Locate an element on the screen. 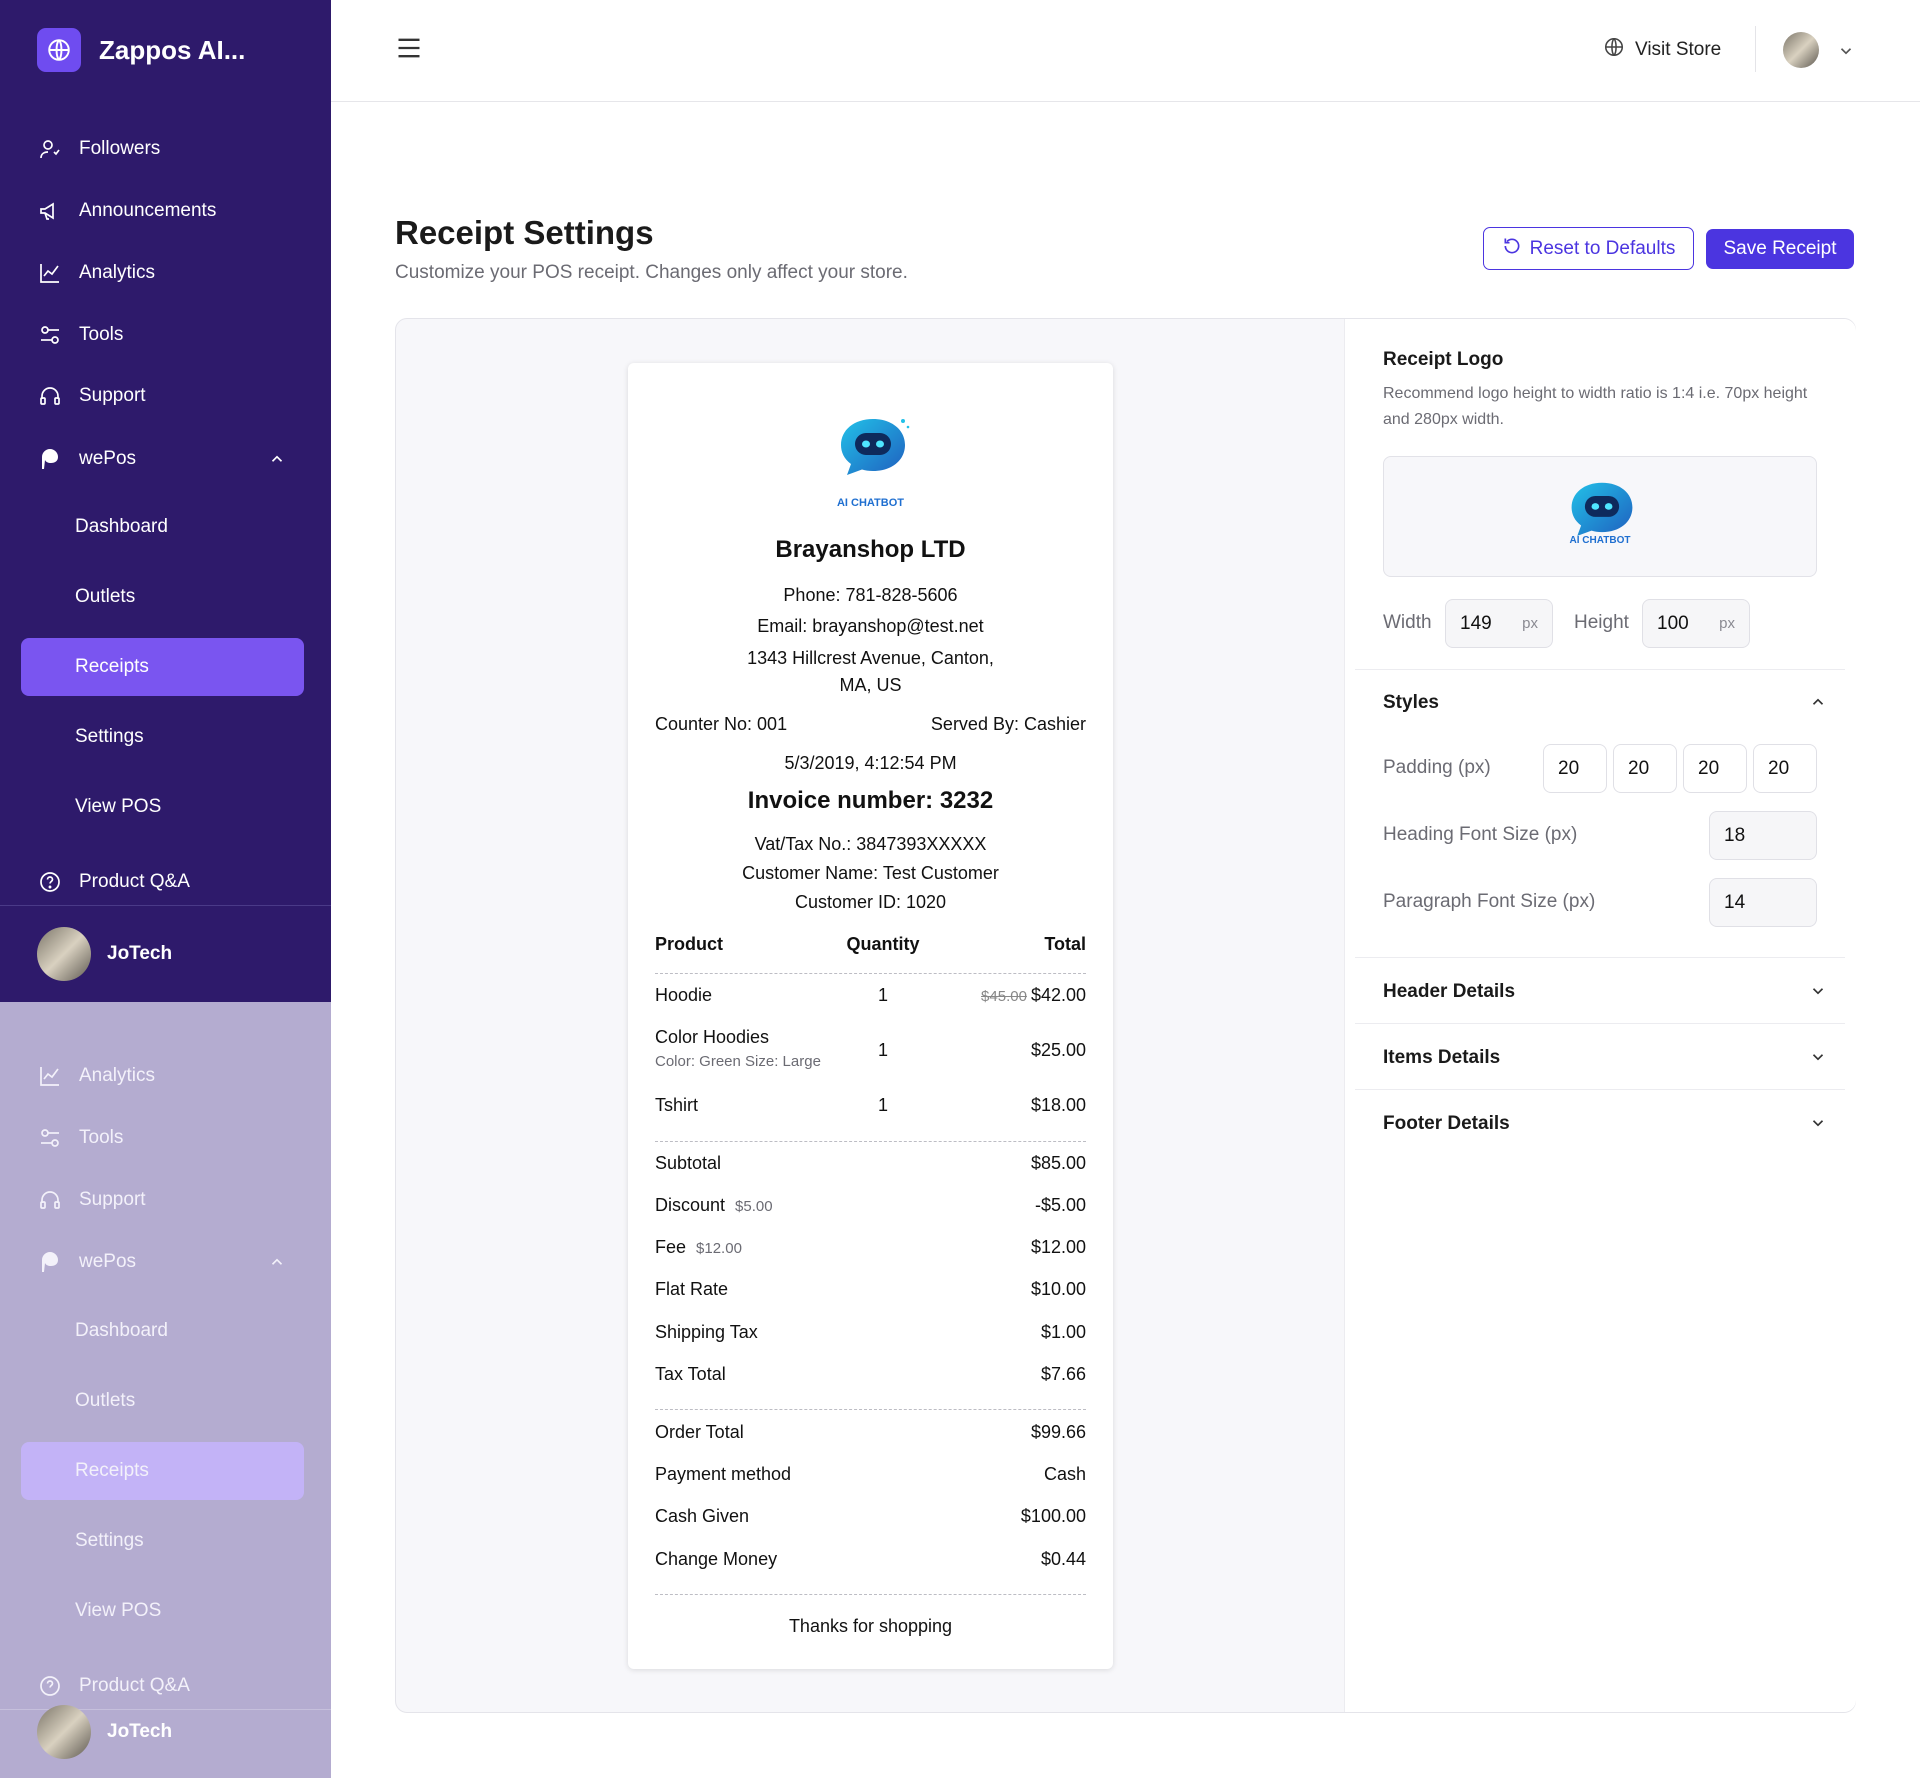 The image size is (1920, 1778). reset-to-defaults-button: Reset to Defaults is located at coordinates (1588, 248).